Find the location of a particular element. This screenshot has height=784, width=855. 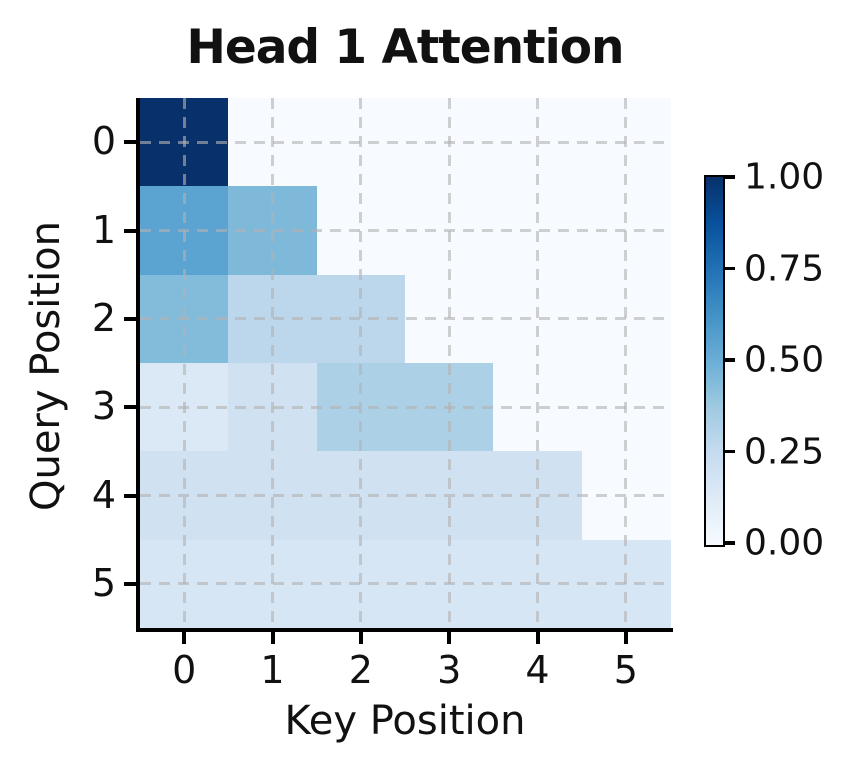

y-tick-label: 5 is located at coordinates (103, 582).